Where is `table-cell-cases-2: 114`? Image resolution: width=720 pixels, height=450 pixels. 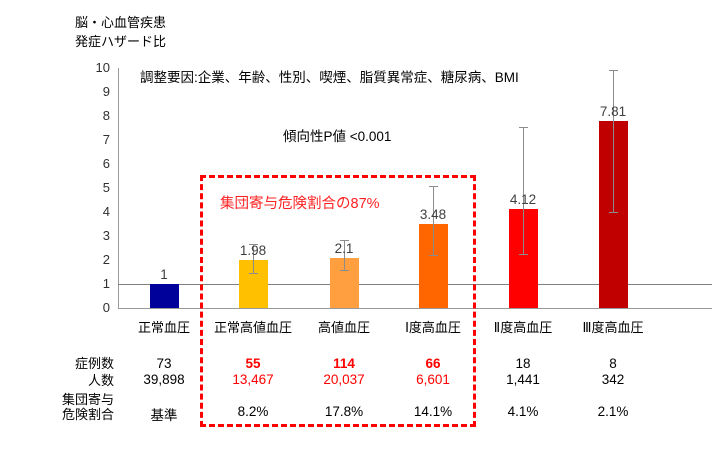 table-cell-cases-2: 114 is located at coordinates (344, 363).